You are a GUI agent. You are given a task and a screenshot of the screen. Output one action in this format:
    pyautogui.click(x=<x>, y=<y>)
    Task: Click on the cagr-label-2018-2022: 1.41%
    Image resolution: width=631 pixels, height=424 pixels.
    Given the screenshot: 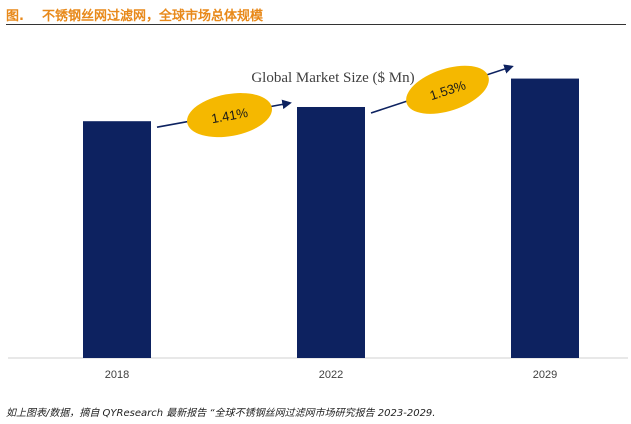 What is the action you would take?
    pyautogui.click(x=229, y=115)
    